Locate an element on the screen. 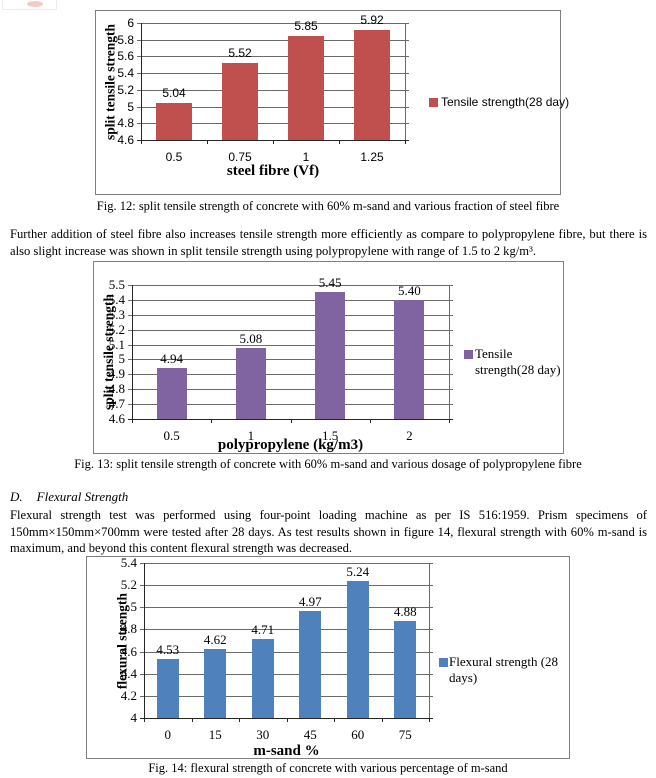  bar-value-label: 5.24 is located at coordinates (358, 571).